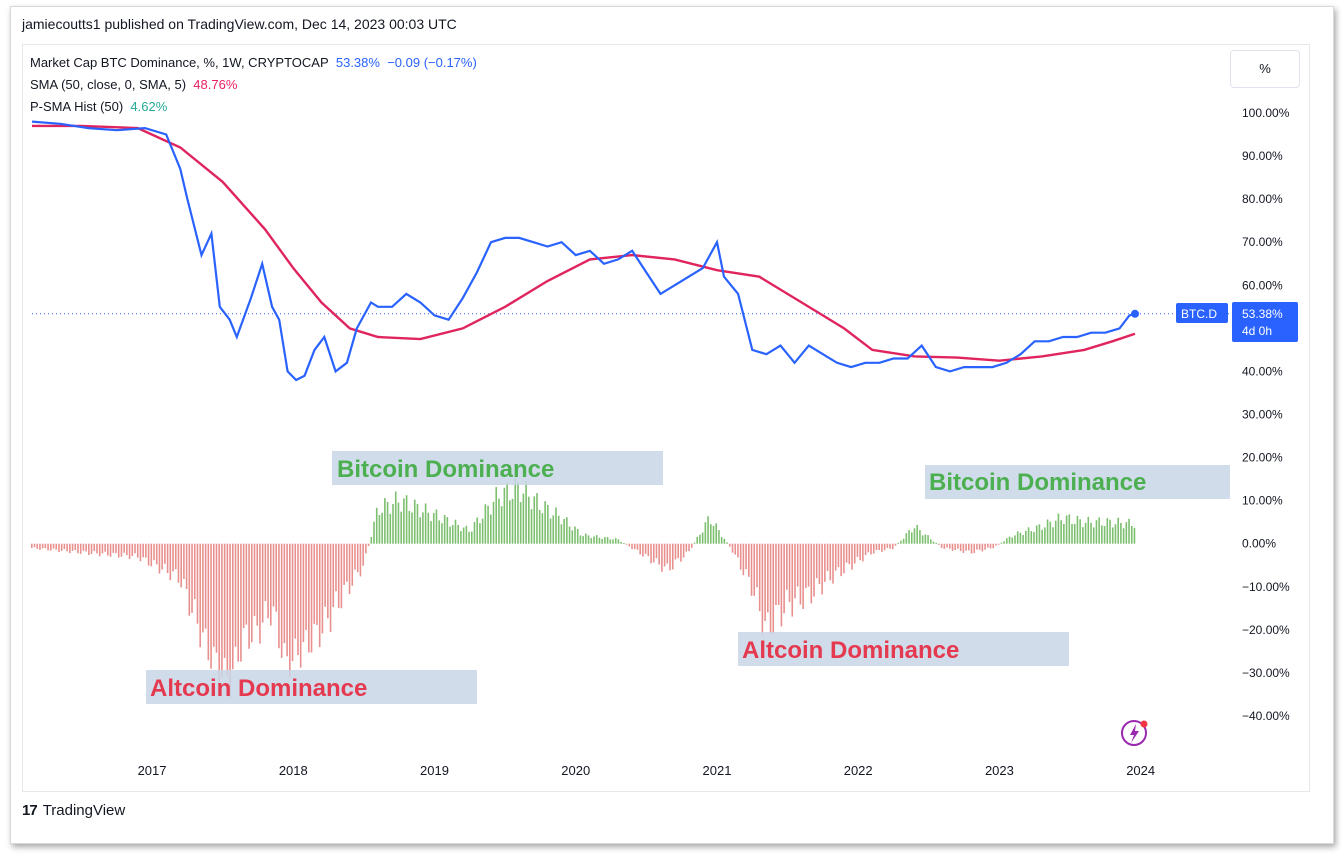  I want to click on legend-row-hist: P-SMA Hist (50) 4.62%, so click(253, 107).